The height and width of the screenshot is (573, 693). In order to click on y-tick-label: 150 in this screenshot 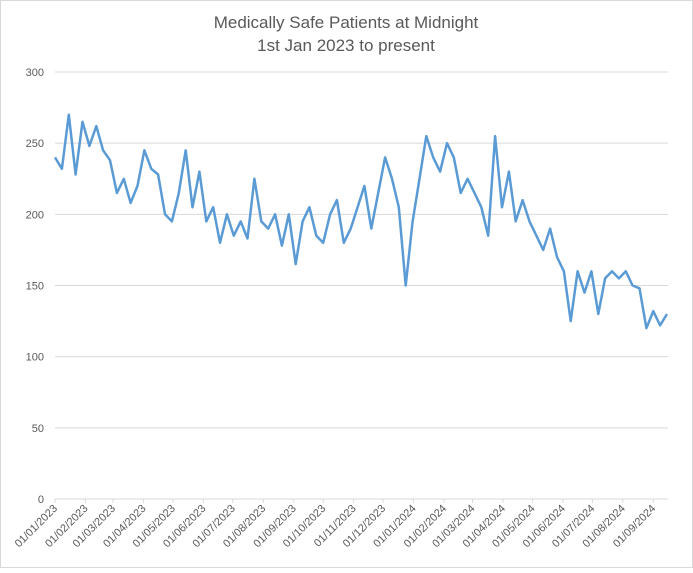, I will do `click(35, 287)`.